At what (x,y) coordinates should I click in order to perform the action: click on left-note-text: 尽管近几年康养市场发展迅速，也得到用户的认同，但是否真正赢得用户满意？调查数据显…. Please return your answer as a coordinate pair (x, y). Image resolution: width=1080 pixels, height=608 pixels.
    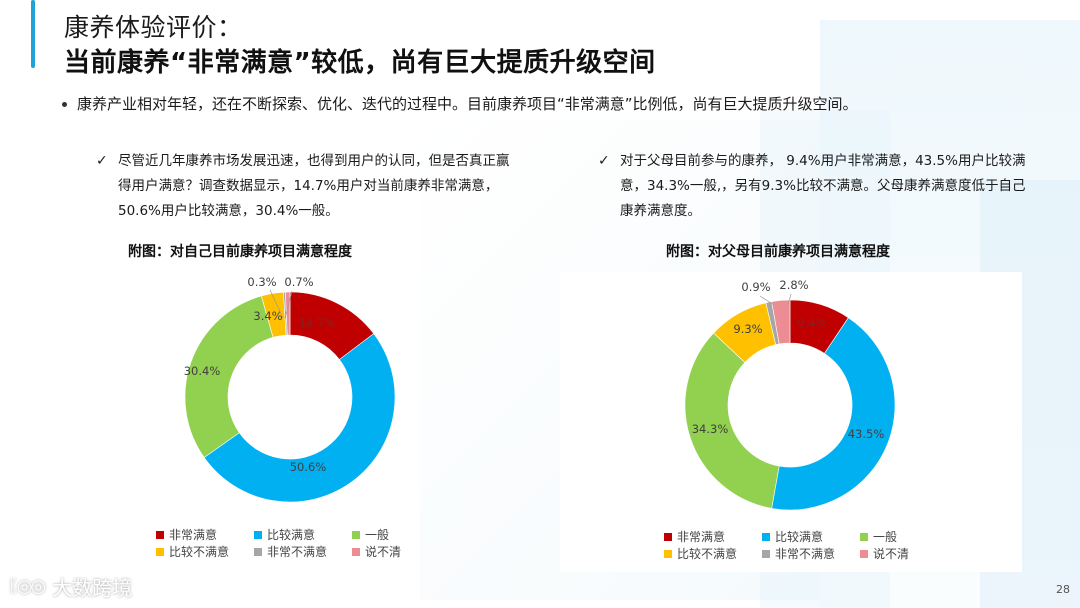
    Looking at the image, I should click on (314, 186).